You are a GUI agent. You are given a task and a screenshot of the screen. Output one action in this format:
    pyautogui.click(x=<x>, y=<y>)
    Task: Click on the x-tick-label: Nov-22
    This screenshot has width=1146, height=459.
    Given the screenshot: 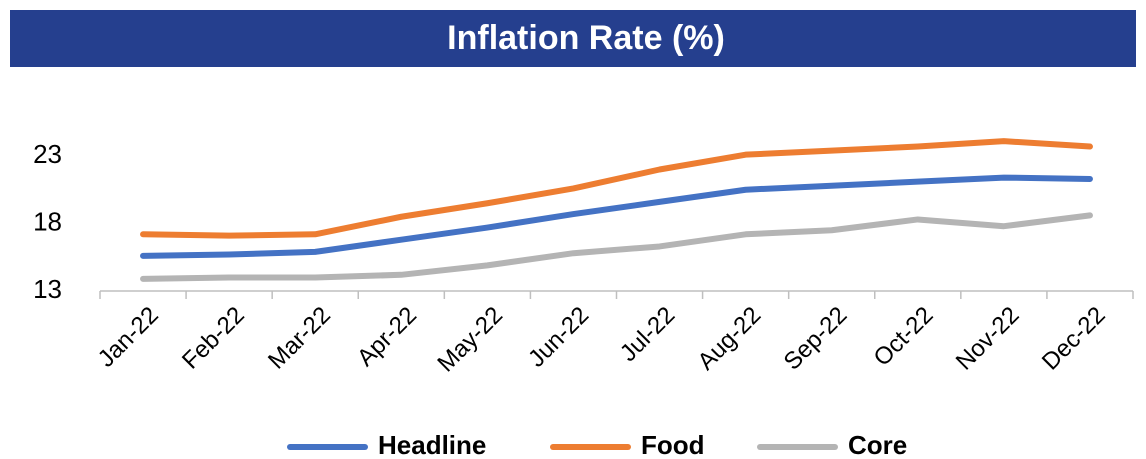 What is the action you would take?
    pyautogui.click(x=988, y=339)
    